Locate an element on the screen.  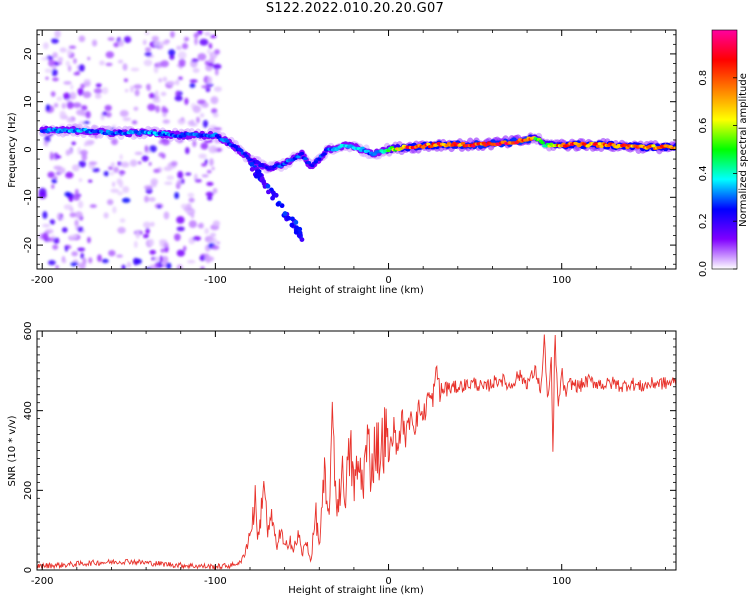
colorbar-tick-label: 0.6 is located at coordinates (703, 126).